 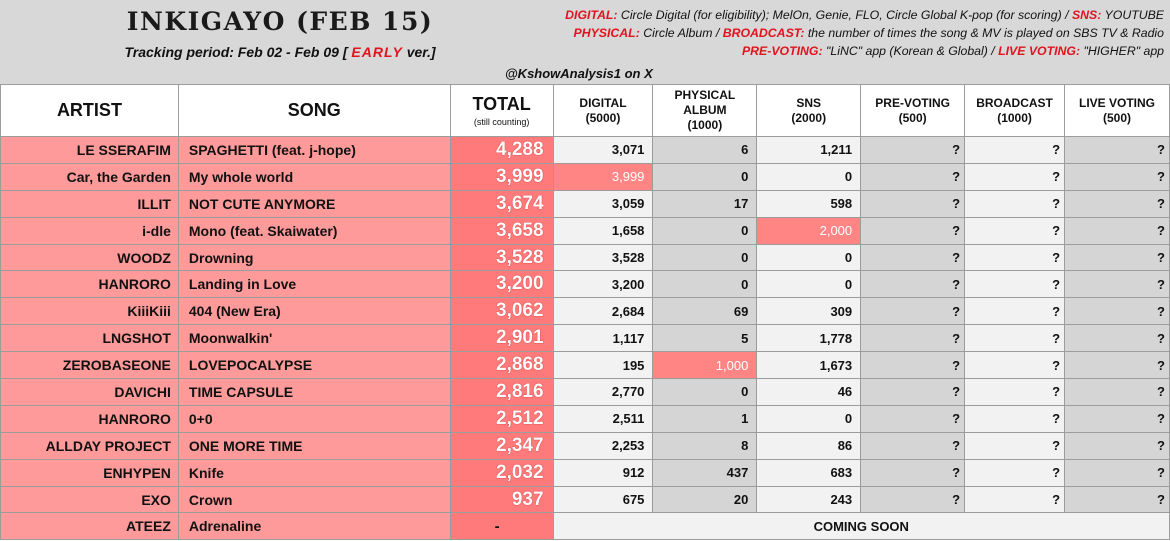 What do you see at coordinates (501, 230) in the screenshot?
I see `cell-total: 3,658` at bounding box center [501, 230].